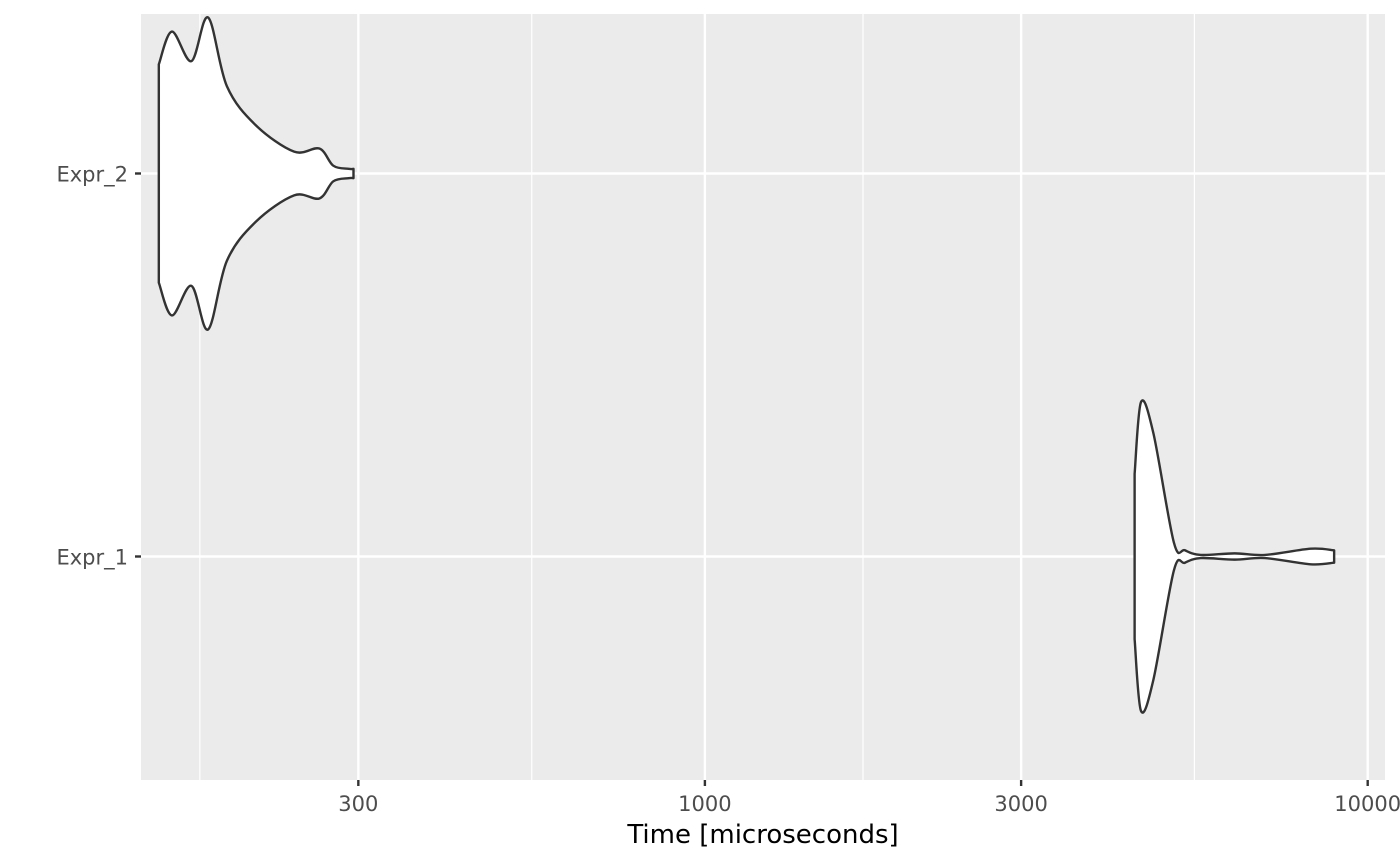 This screenshot has height=865, width=1400. I want to click on x-axis: 300 1000 3000 10000, so click(869, 798).